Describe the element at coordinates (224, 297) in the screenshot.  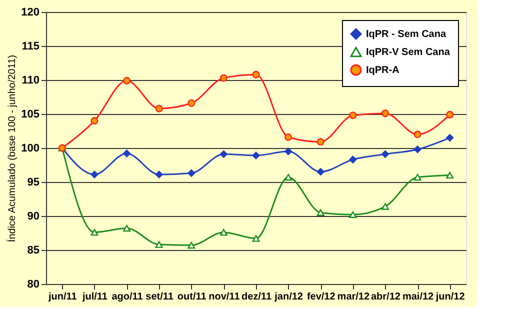
I see `x-tick-label: nov/11` at that location.